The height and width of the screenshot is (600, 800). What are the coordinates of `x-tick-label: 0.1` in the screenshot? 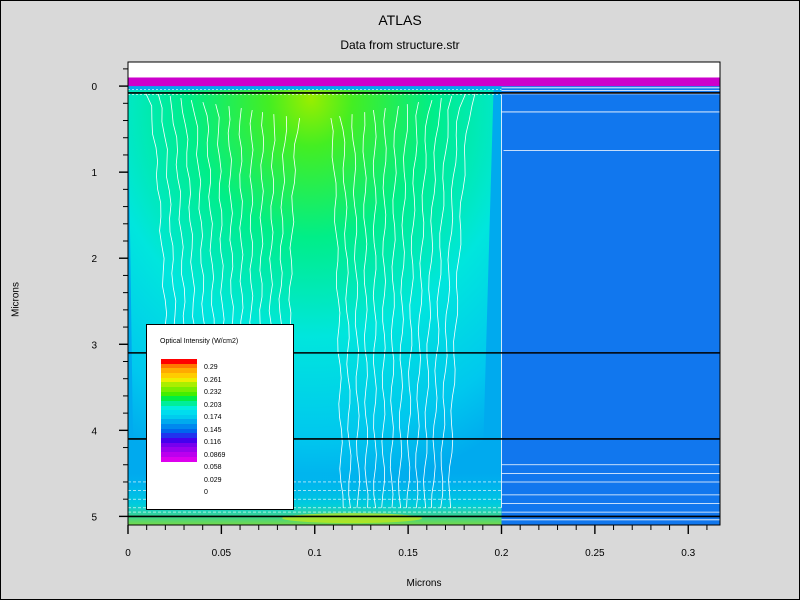 It's located at (315, 553).